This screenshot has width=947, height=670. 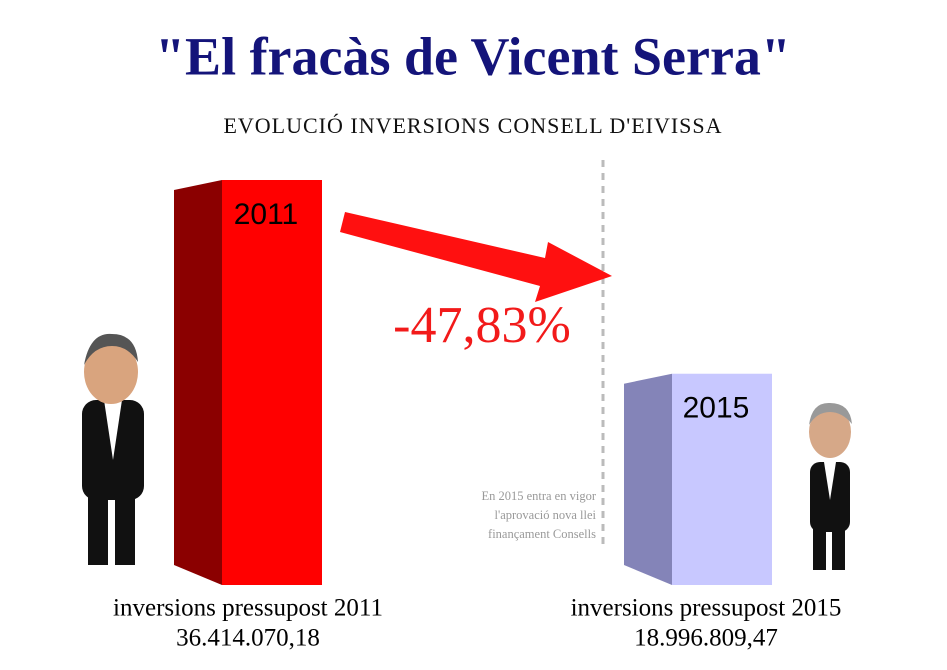 What do you see at coordinates (473, 56) in the screenshot?
I see `chart-title: "El fracàs de Vicent Serra"` at bounding box center [473, 56].